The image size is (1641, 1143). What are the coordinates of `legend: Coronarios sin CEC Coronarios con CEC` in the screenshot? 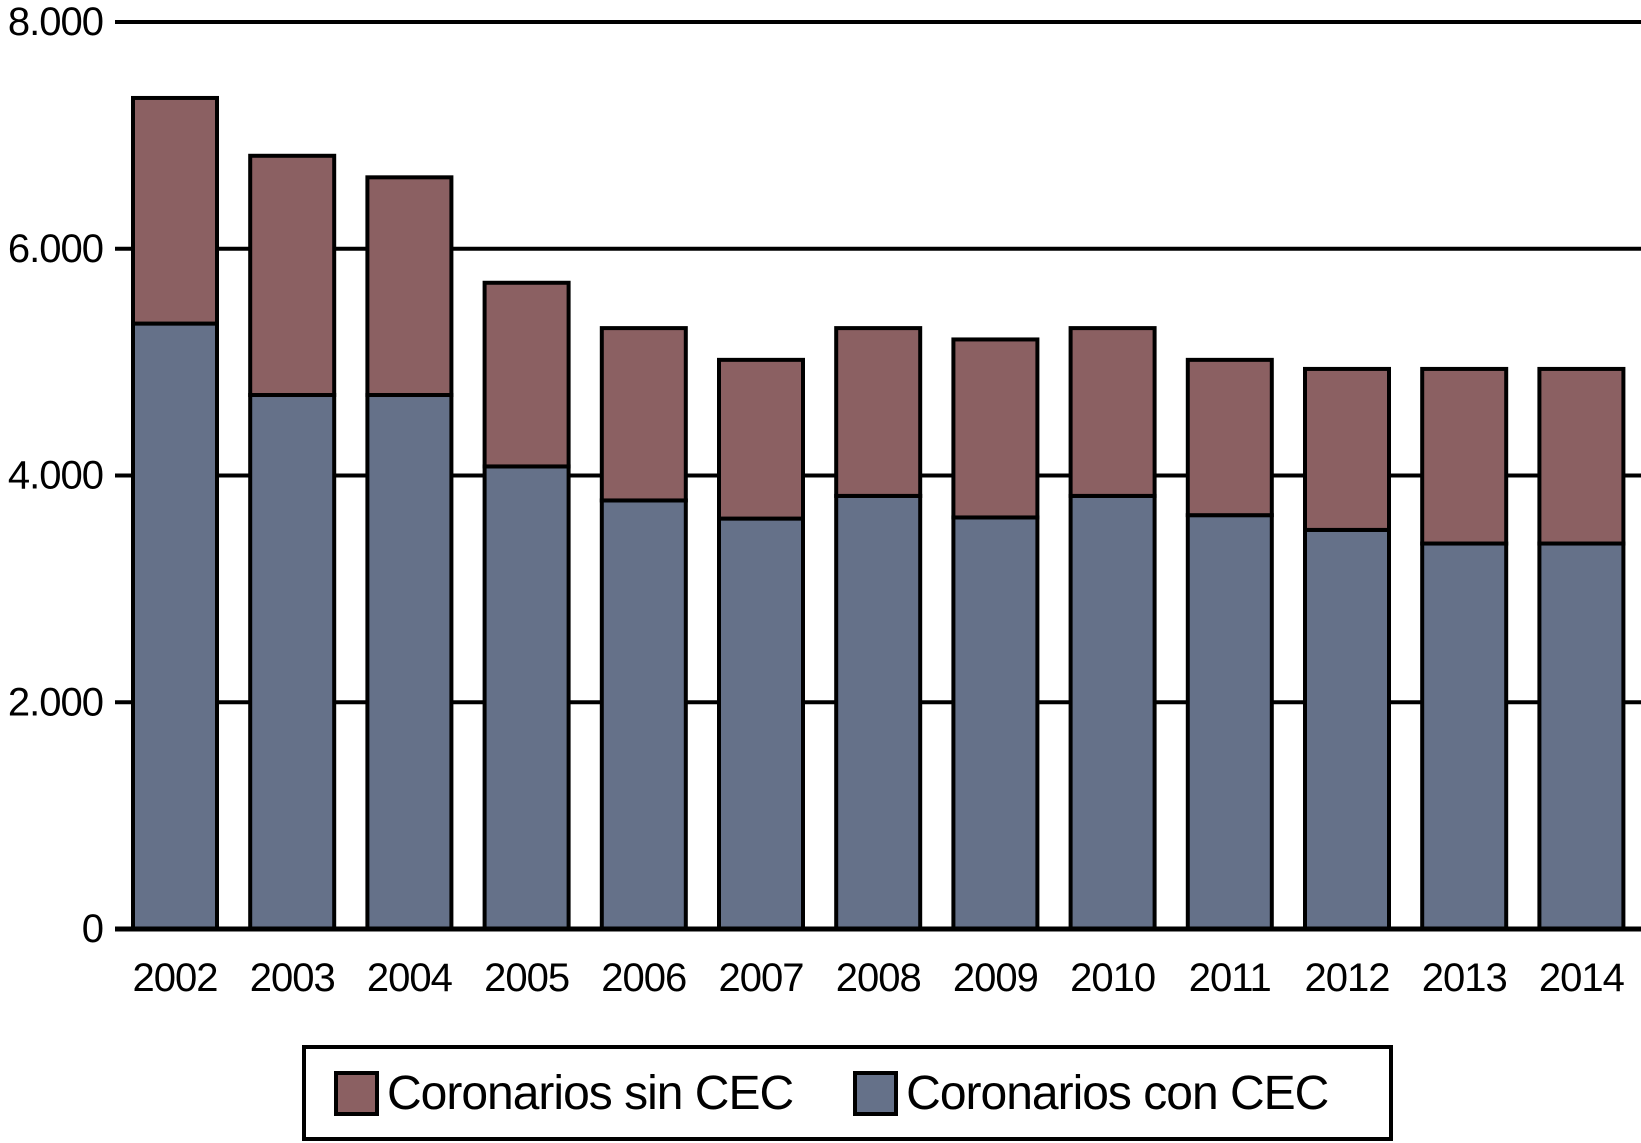 It's located at (847, 1093).